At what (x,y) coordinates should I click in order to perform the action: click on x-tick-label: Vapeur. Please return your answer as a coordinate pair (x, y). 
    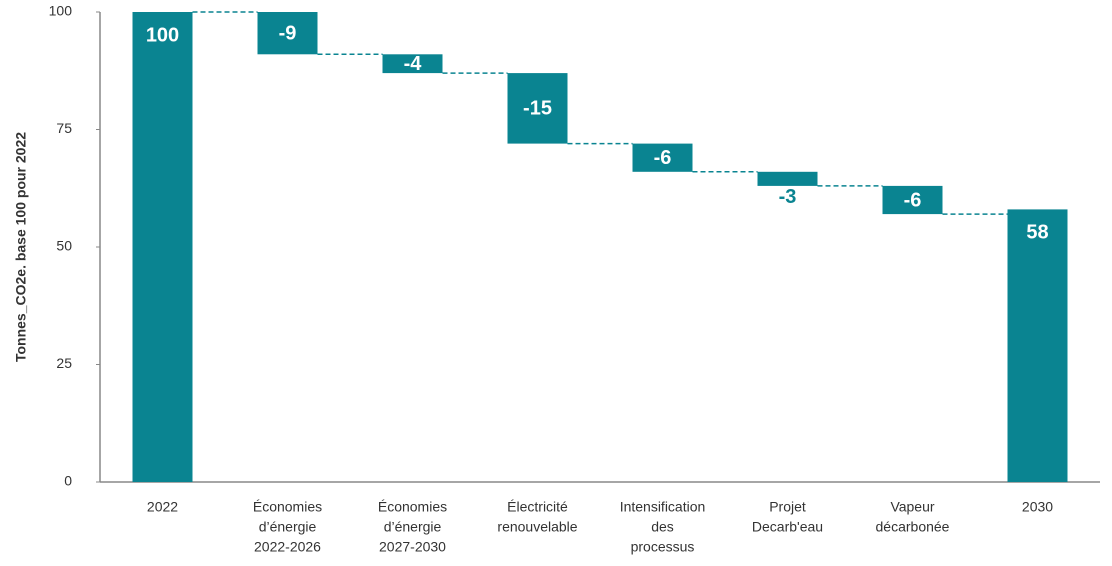
    Looking at the image, I should click on (912, 507).